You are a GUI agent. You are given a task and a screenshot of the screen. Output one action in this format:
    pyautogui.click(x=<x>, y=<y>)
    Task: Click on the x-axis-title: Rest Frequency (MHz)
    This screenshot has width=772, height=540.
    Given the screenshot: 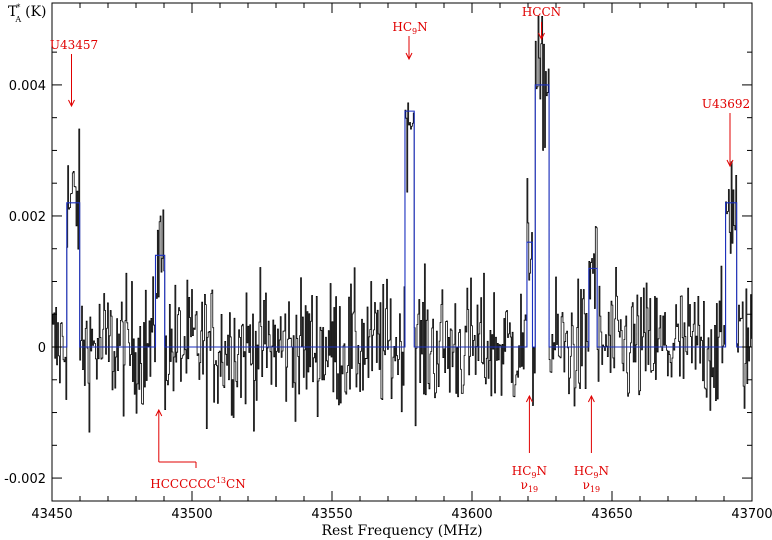 What is the action you would take?
    pyautogui.click(x=401, y=531)
    